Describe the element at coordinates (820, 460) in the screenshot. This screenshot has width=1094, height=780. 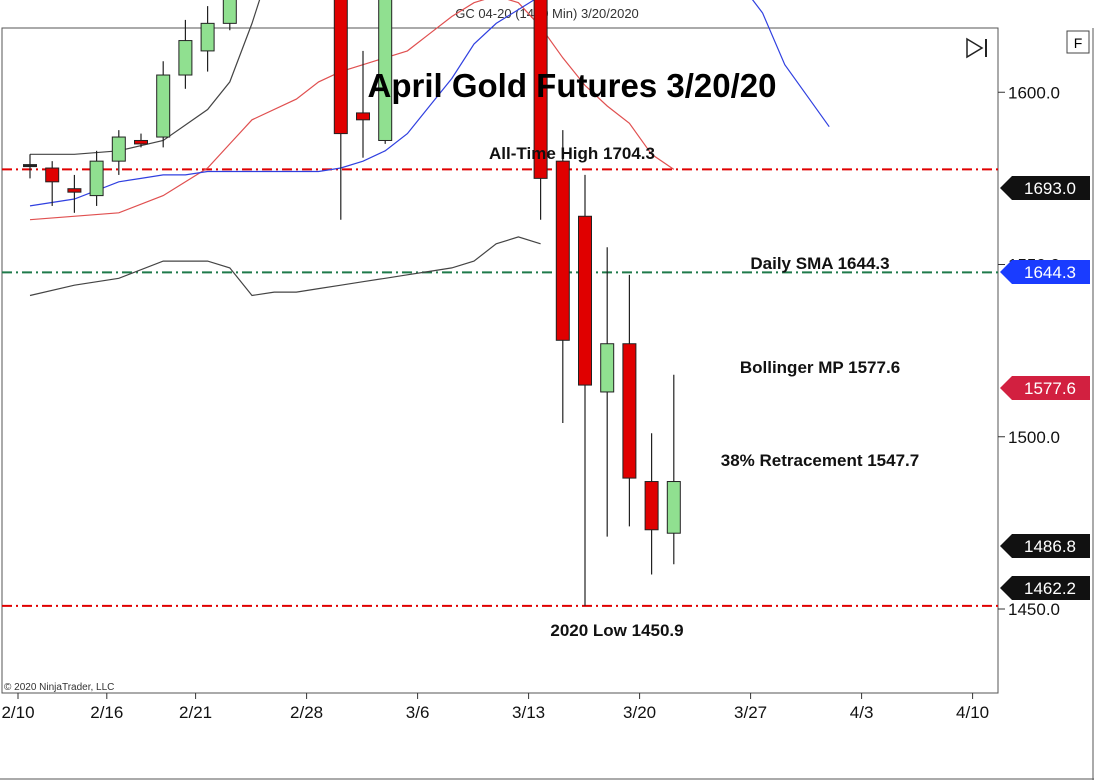
I see `annotation-retracement: 38% Retracement 1547.7` at that location.